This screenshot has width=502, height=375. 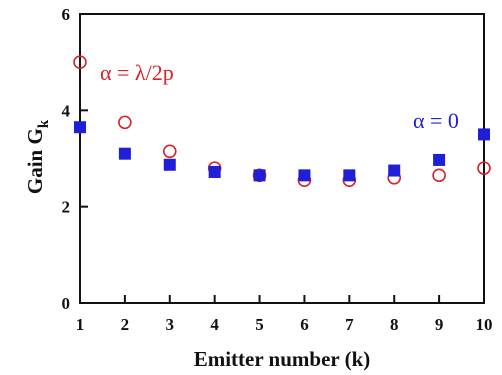 What do you see at coordinates (436, 120) in the screenshot?
I see `legend-label-alpha-zero: α = 0` at bounding box center [436, 120].